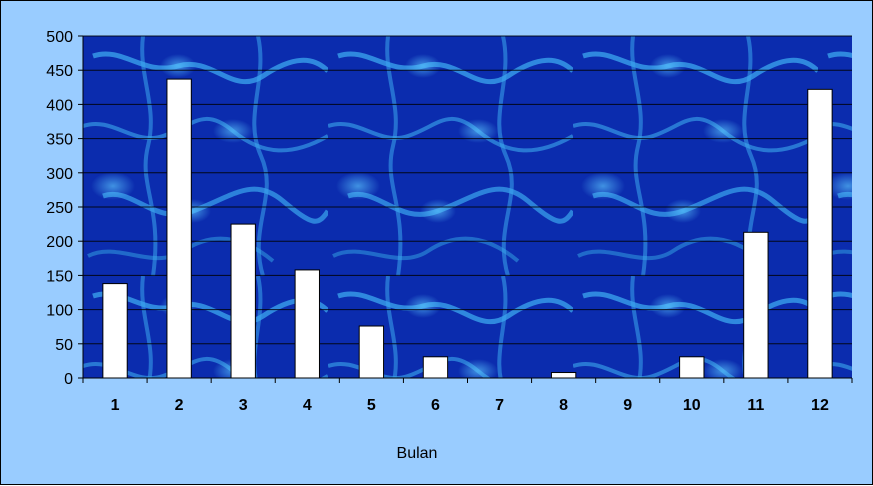  I want to click on y-tick-label: 250, so click(59, 208).